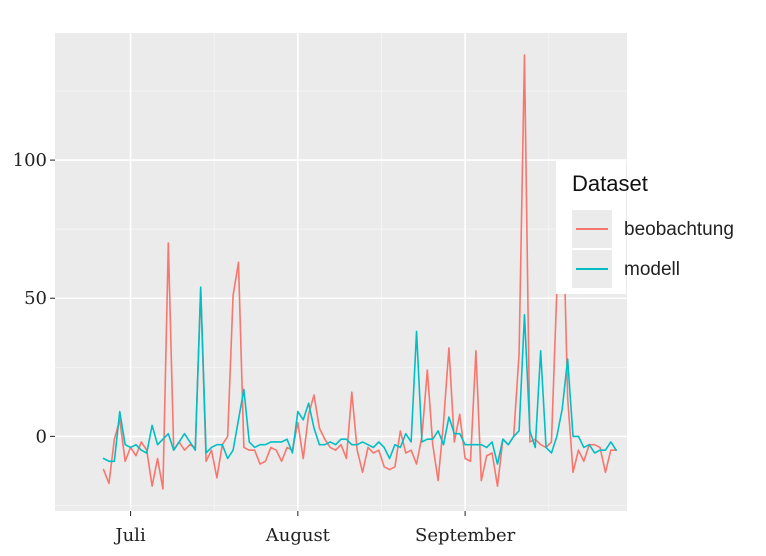 The image size is (766, 556). Describe the element at coordinates (652, 269) in the screenshot. I see `legend-label-modell: modell` at that location.